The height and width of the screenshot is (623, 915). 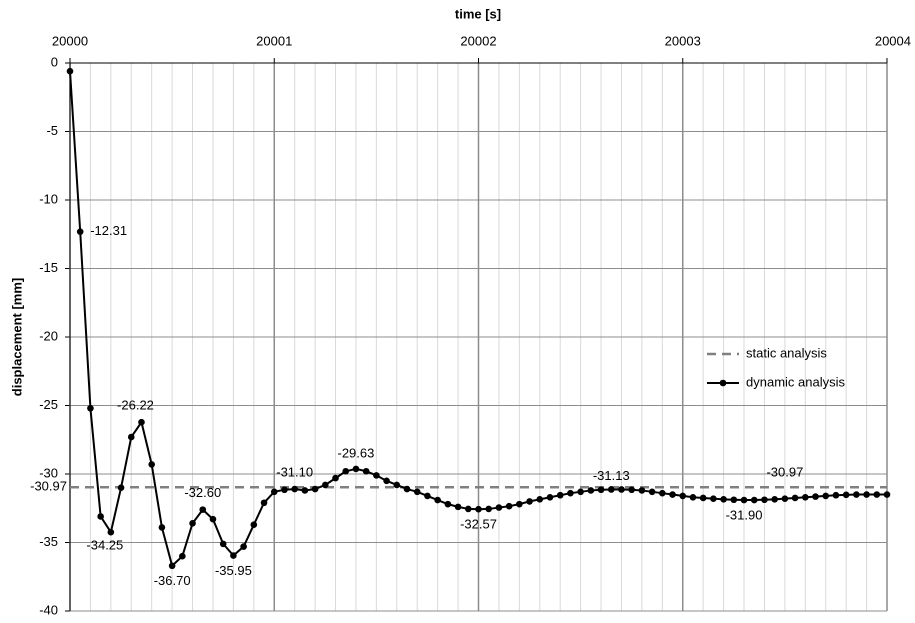 What do you see at coordinates (48, 609) in the screenshot?
I see `y-tick-label: -40` at bounding box center [48, 609].